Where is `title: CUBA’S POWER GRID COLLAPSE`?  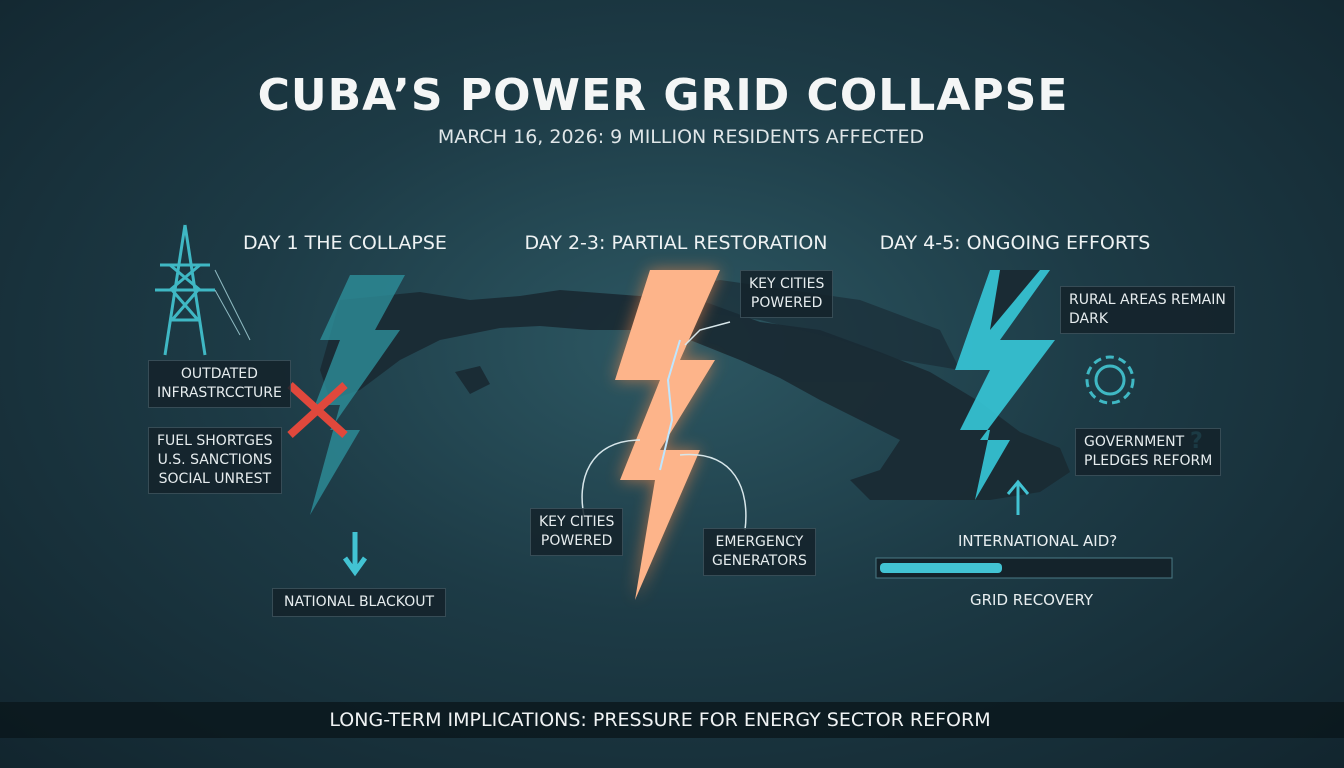 title: CUBA’S POWER GRID COLLAPSE is located at coordinates (663, 95).